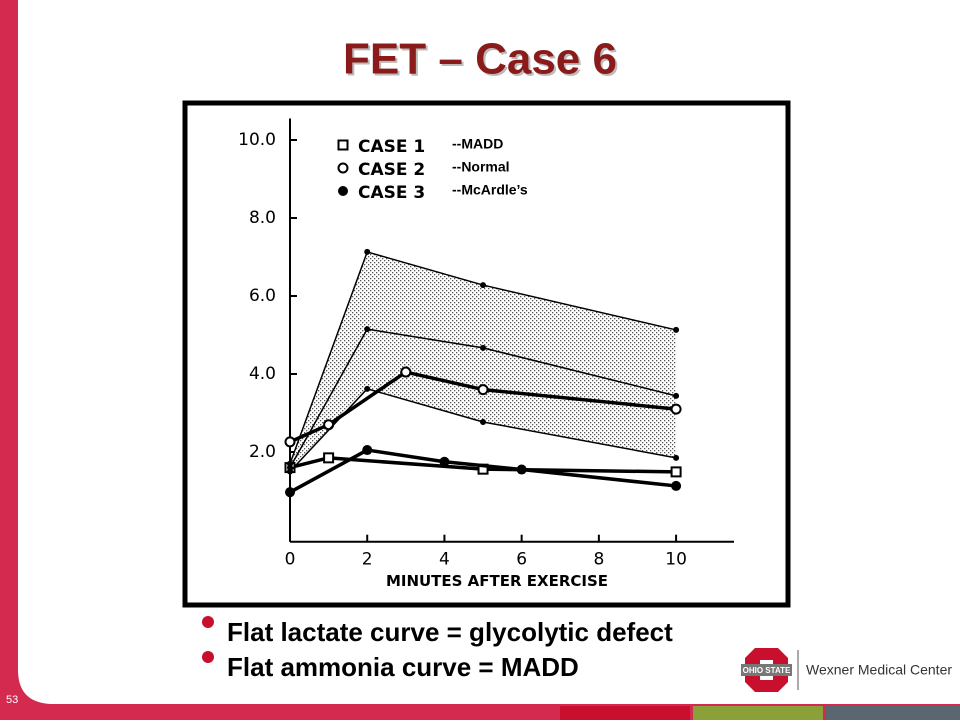 This screenshot has height=725, width=960. Describe the element at coordinates (497, 581) in the screenshot. I see `x-axis-label: MINUTES AFTER EXERCISE` at that location.